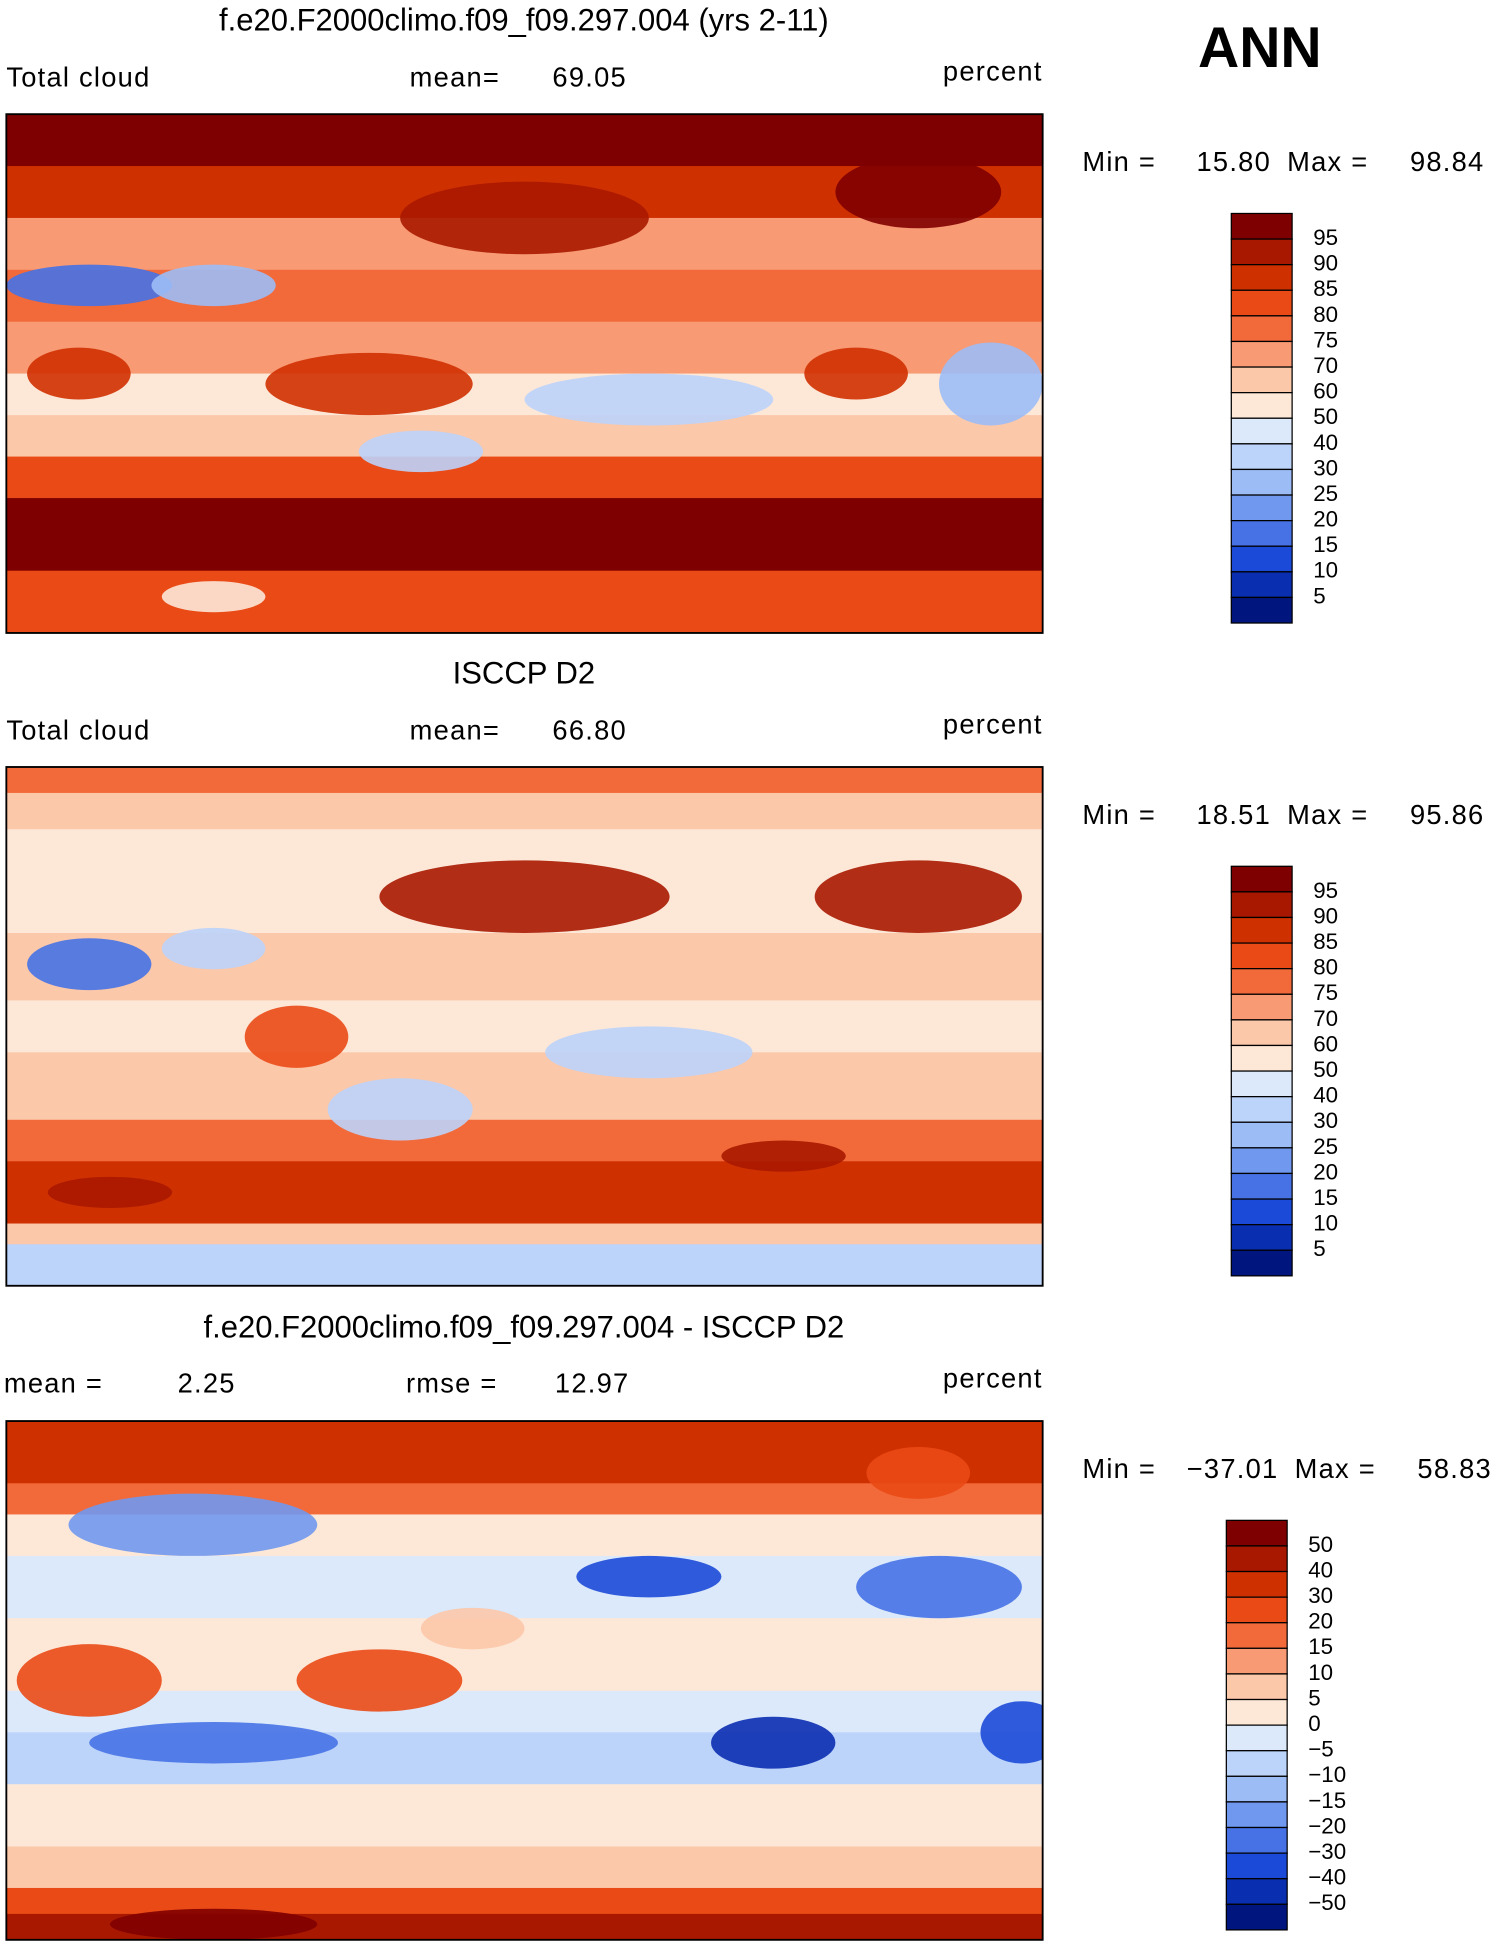  Describe the element at coordinates (1325, 992) in the screenshot. I see `colorbar-label: 75` at that location.